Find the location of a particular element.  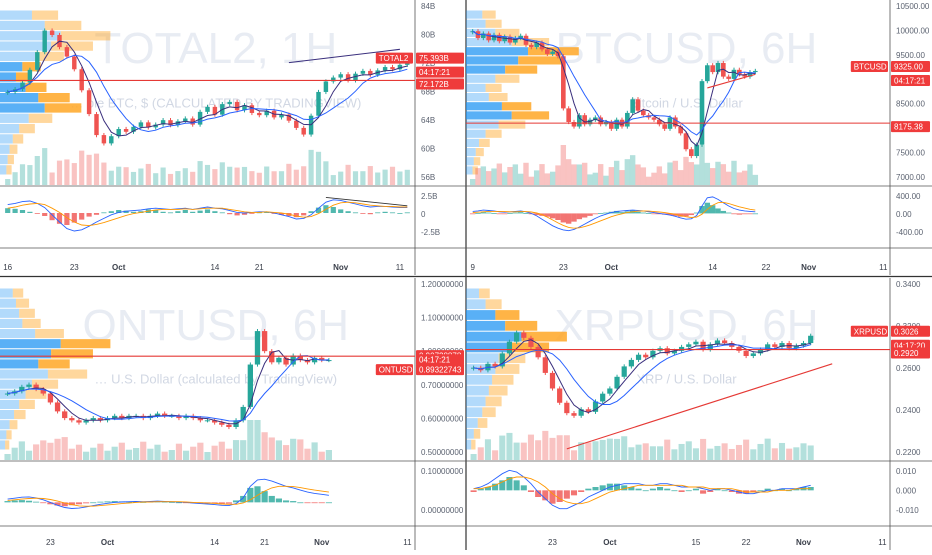

price-tick-label: 0.70000000 is located at coordinates (442, 385).